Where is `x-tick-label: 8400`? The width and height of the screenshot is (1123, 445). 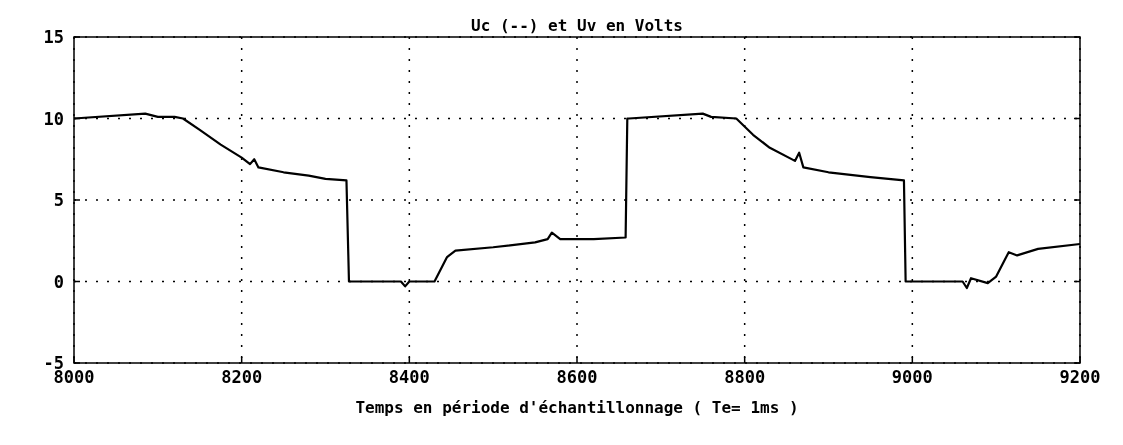
x-tick-label: 8400 is located at coordinates (409, 377).